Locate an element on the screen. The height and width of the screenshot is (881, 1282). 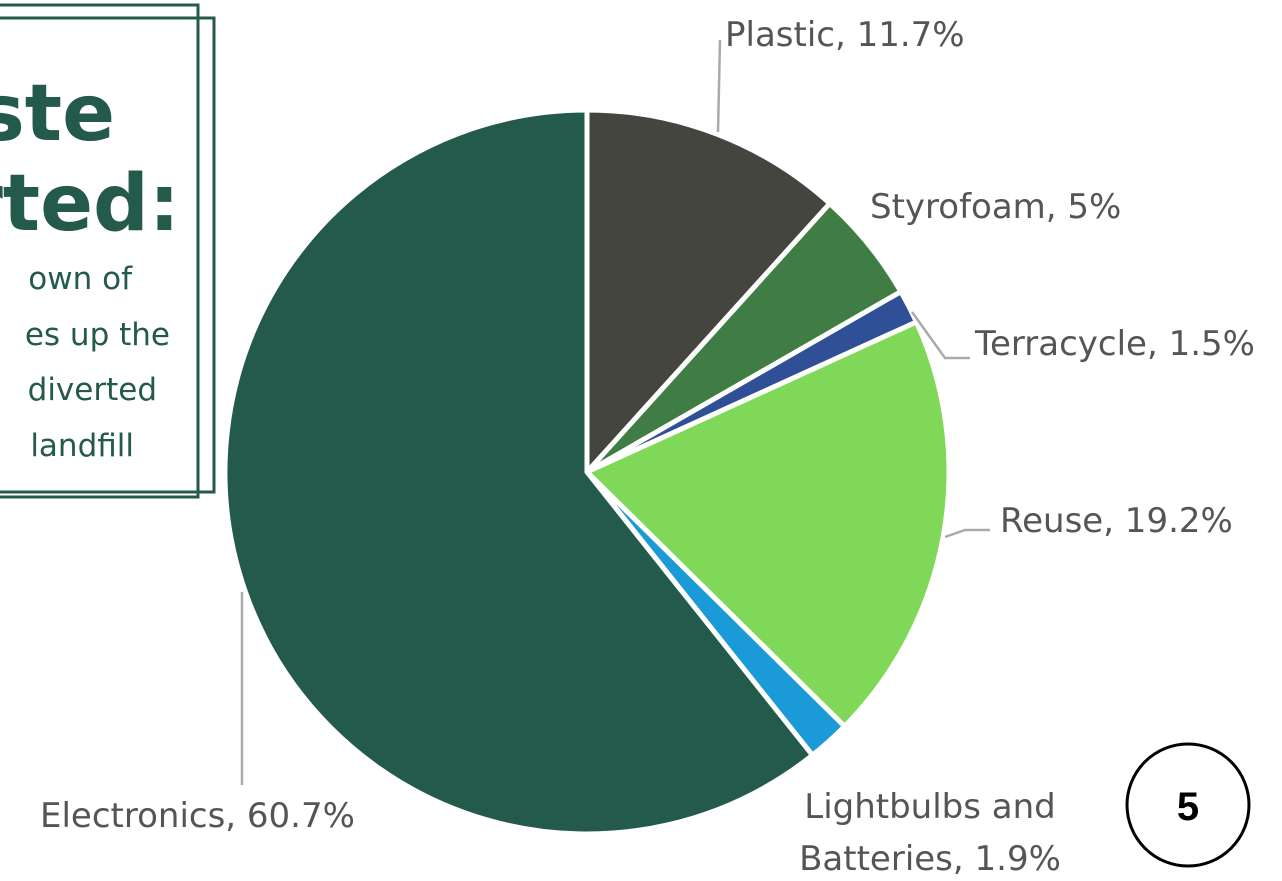
data-label: Reuse, 19.2% is located at coordinates (1116, 521).